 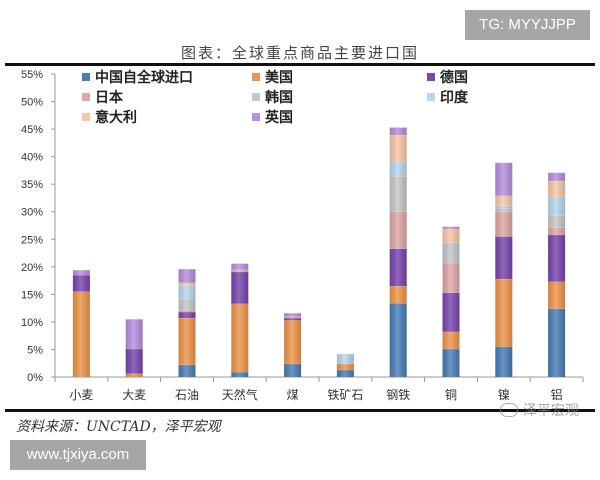 I want to click on y-tick-label: 45%, so click(x=32, y=130).